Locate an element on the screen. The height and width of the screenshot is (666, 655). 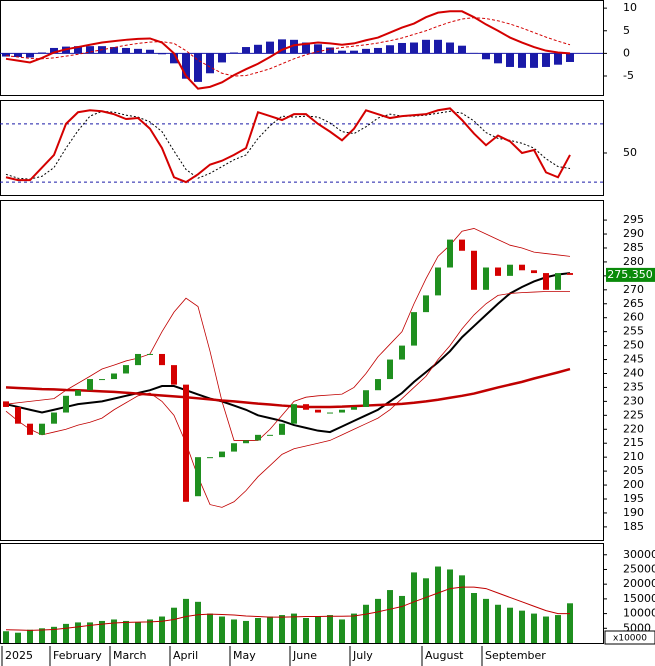
y-tick-label: 225 is located at coordinates (633, 414).